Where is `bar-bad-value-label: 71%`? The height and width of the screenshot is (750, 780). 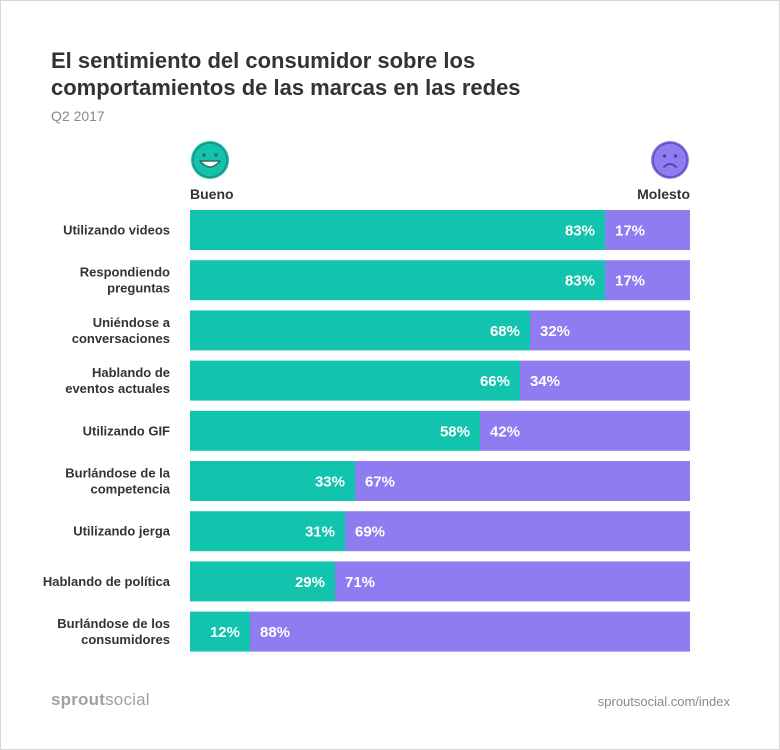
bar-bad-value-label: 71% is located at coordinates (360, 582).